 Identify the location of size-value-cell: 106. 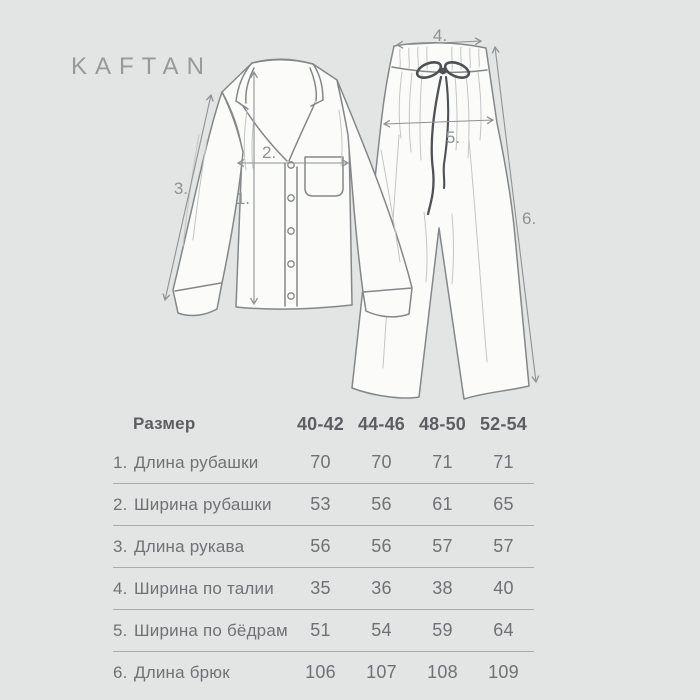
(320, 672).